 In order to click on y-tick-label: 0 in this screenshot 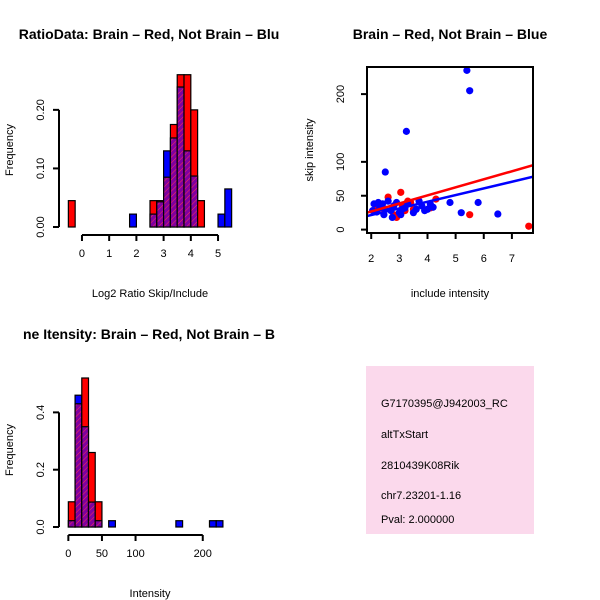, I will do `click(341, 230)`.